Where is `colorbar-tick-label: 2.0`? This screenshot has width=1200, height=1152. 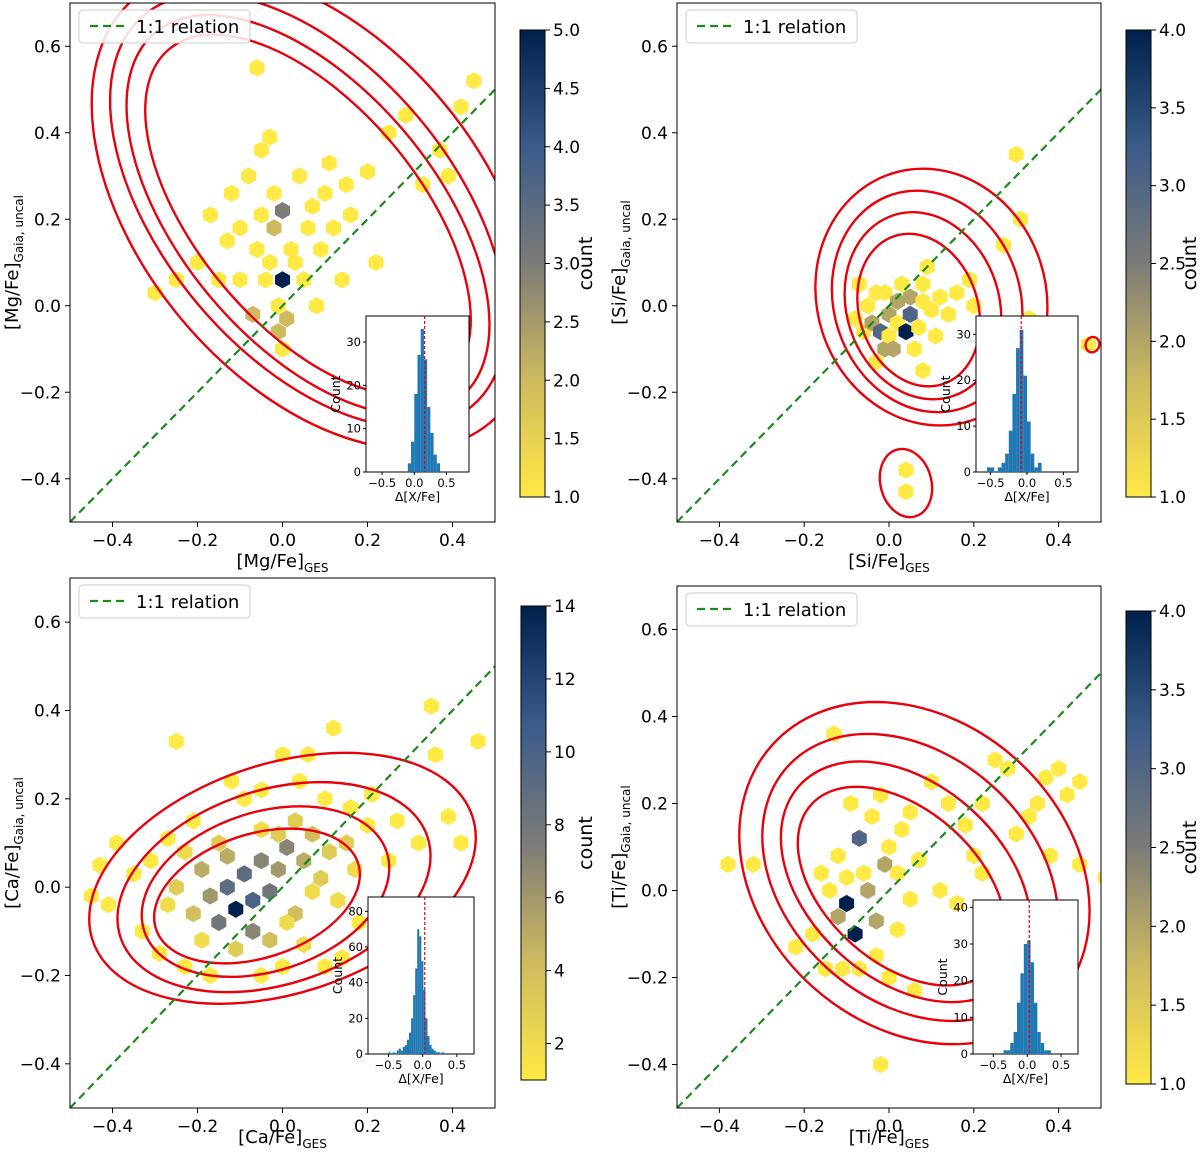
colorbar-tick-label: 2.0 is located at coordinates (1172, 342).